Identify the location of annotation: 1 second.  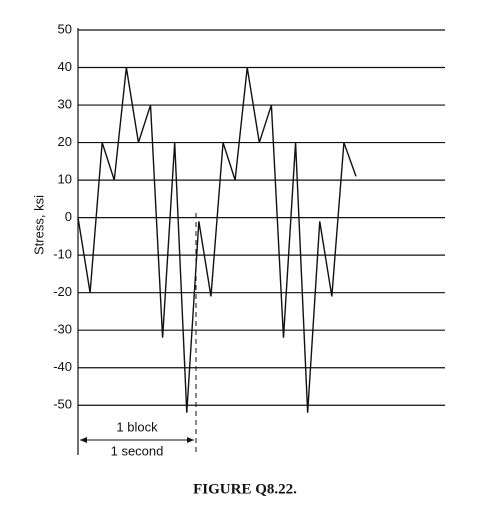
(137, 450).